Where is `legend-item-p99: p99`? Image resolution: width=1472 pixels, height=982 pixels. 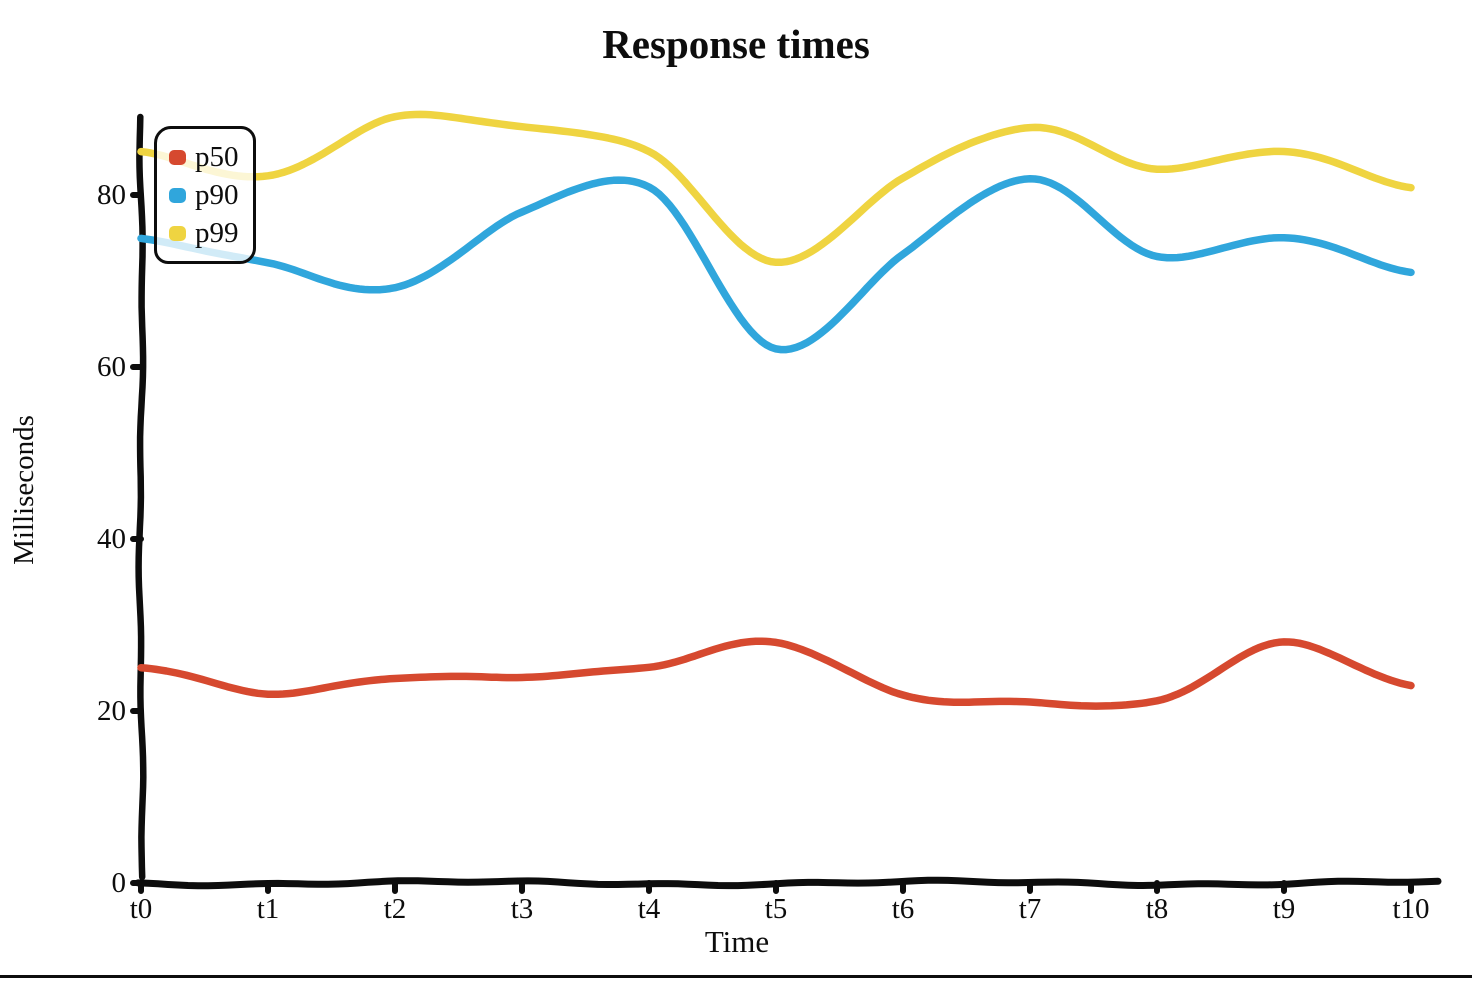 legend-item-p99: p99 is located at coordinates (204, 233).